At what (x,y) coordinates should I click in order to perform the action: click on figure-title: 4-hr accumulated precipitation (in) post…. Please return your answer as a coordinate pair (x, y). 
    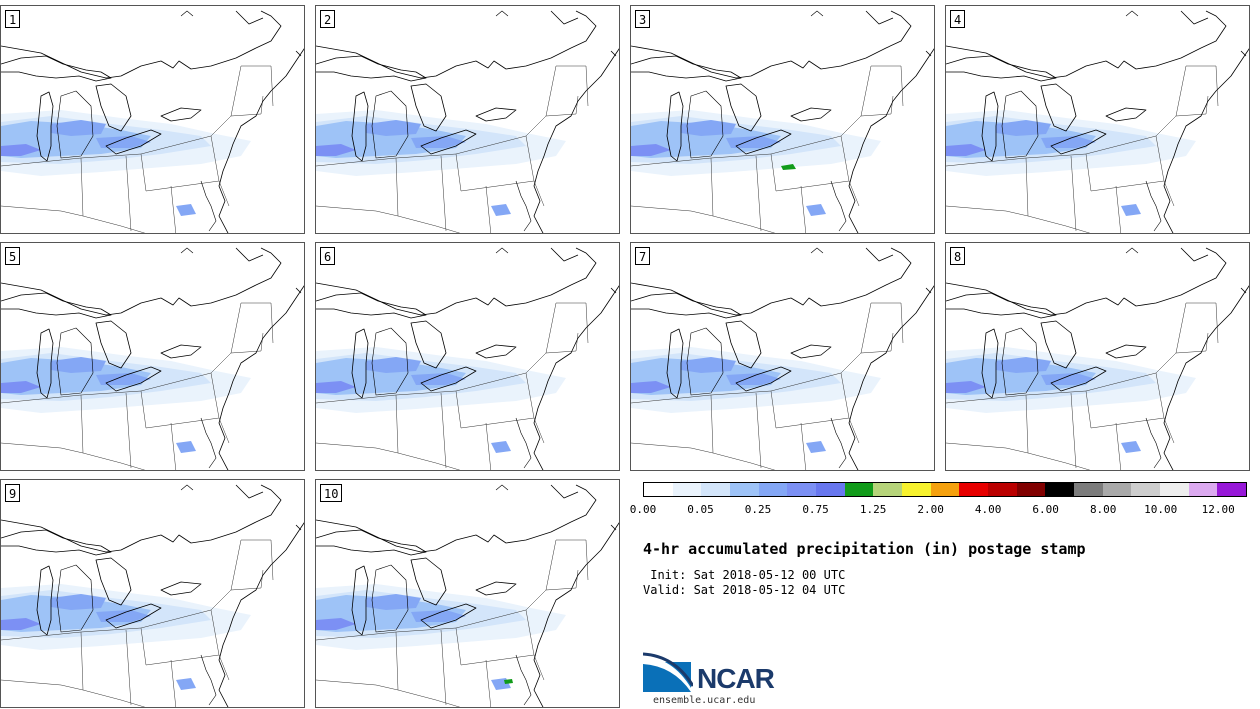
    Looking at the image, I should click on (864, 549).